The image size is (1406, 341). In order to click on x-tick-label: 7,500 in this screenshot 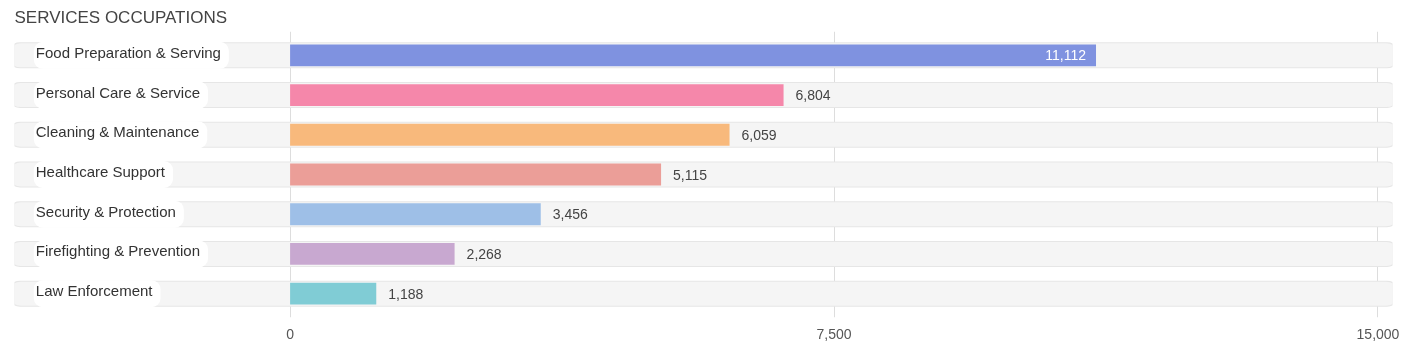, I will do `click(834, 333)`.